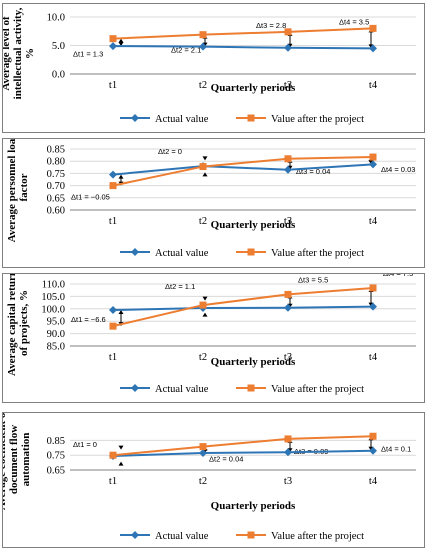 The image size is (428, 550). I want to click on y-tick-label: 0.0, so click(58, 75).